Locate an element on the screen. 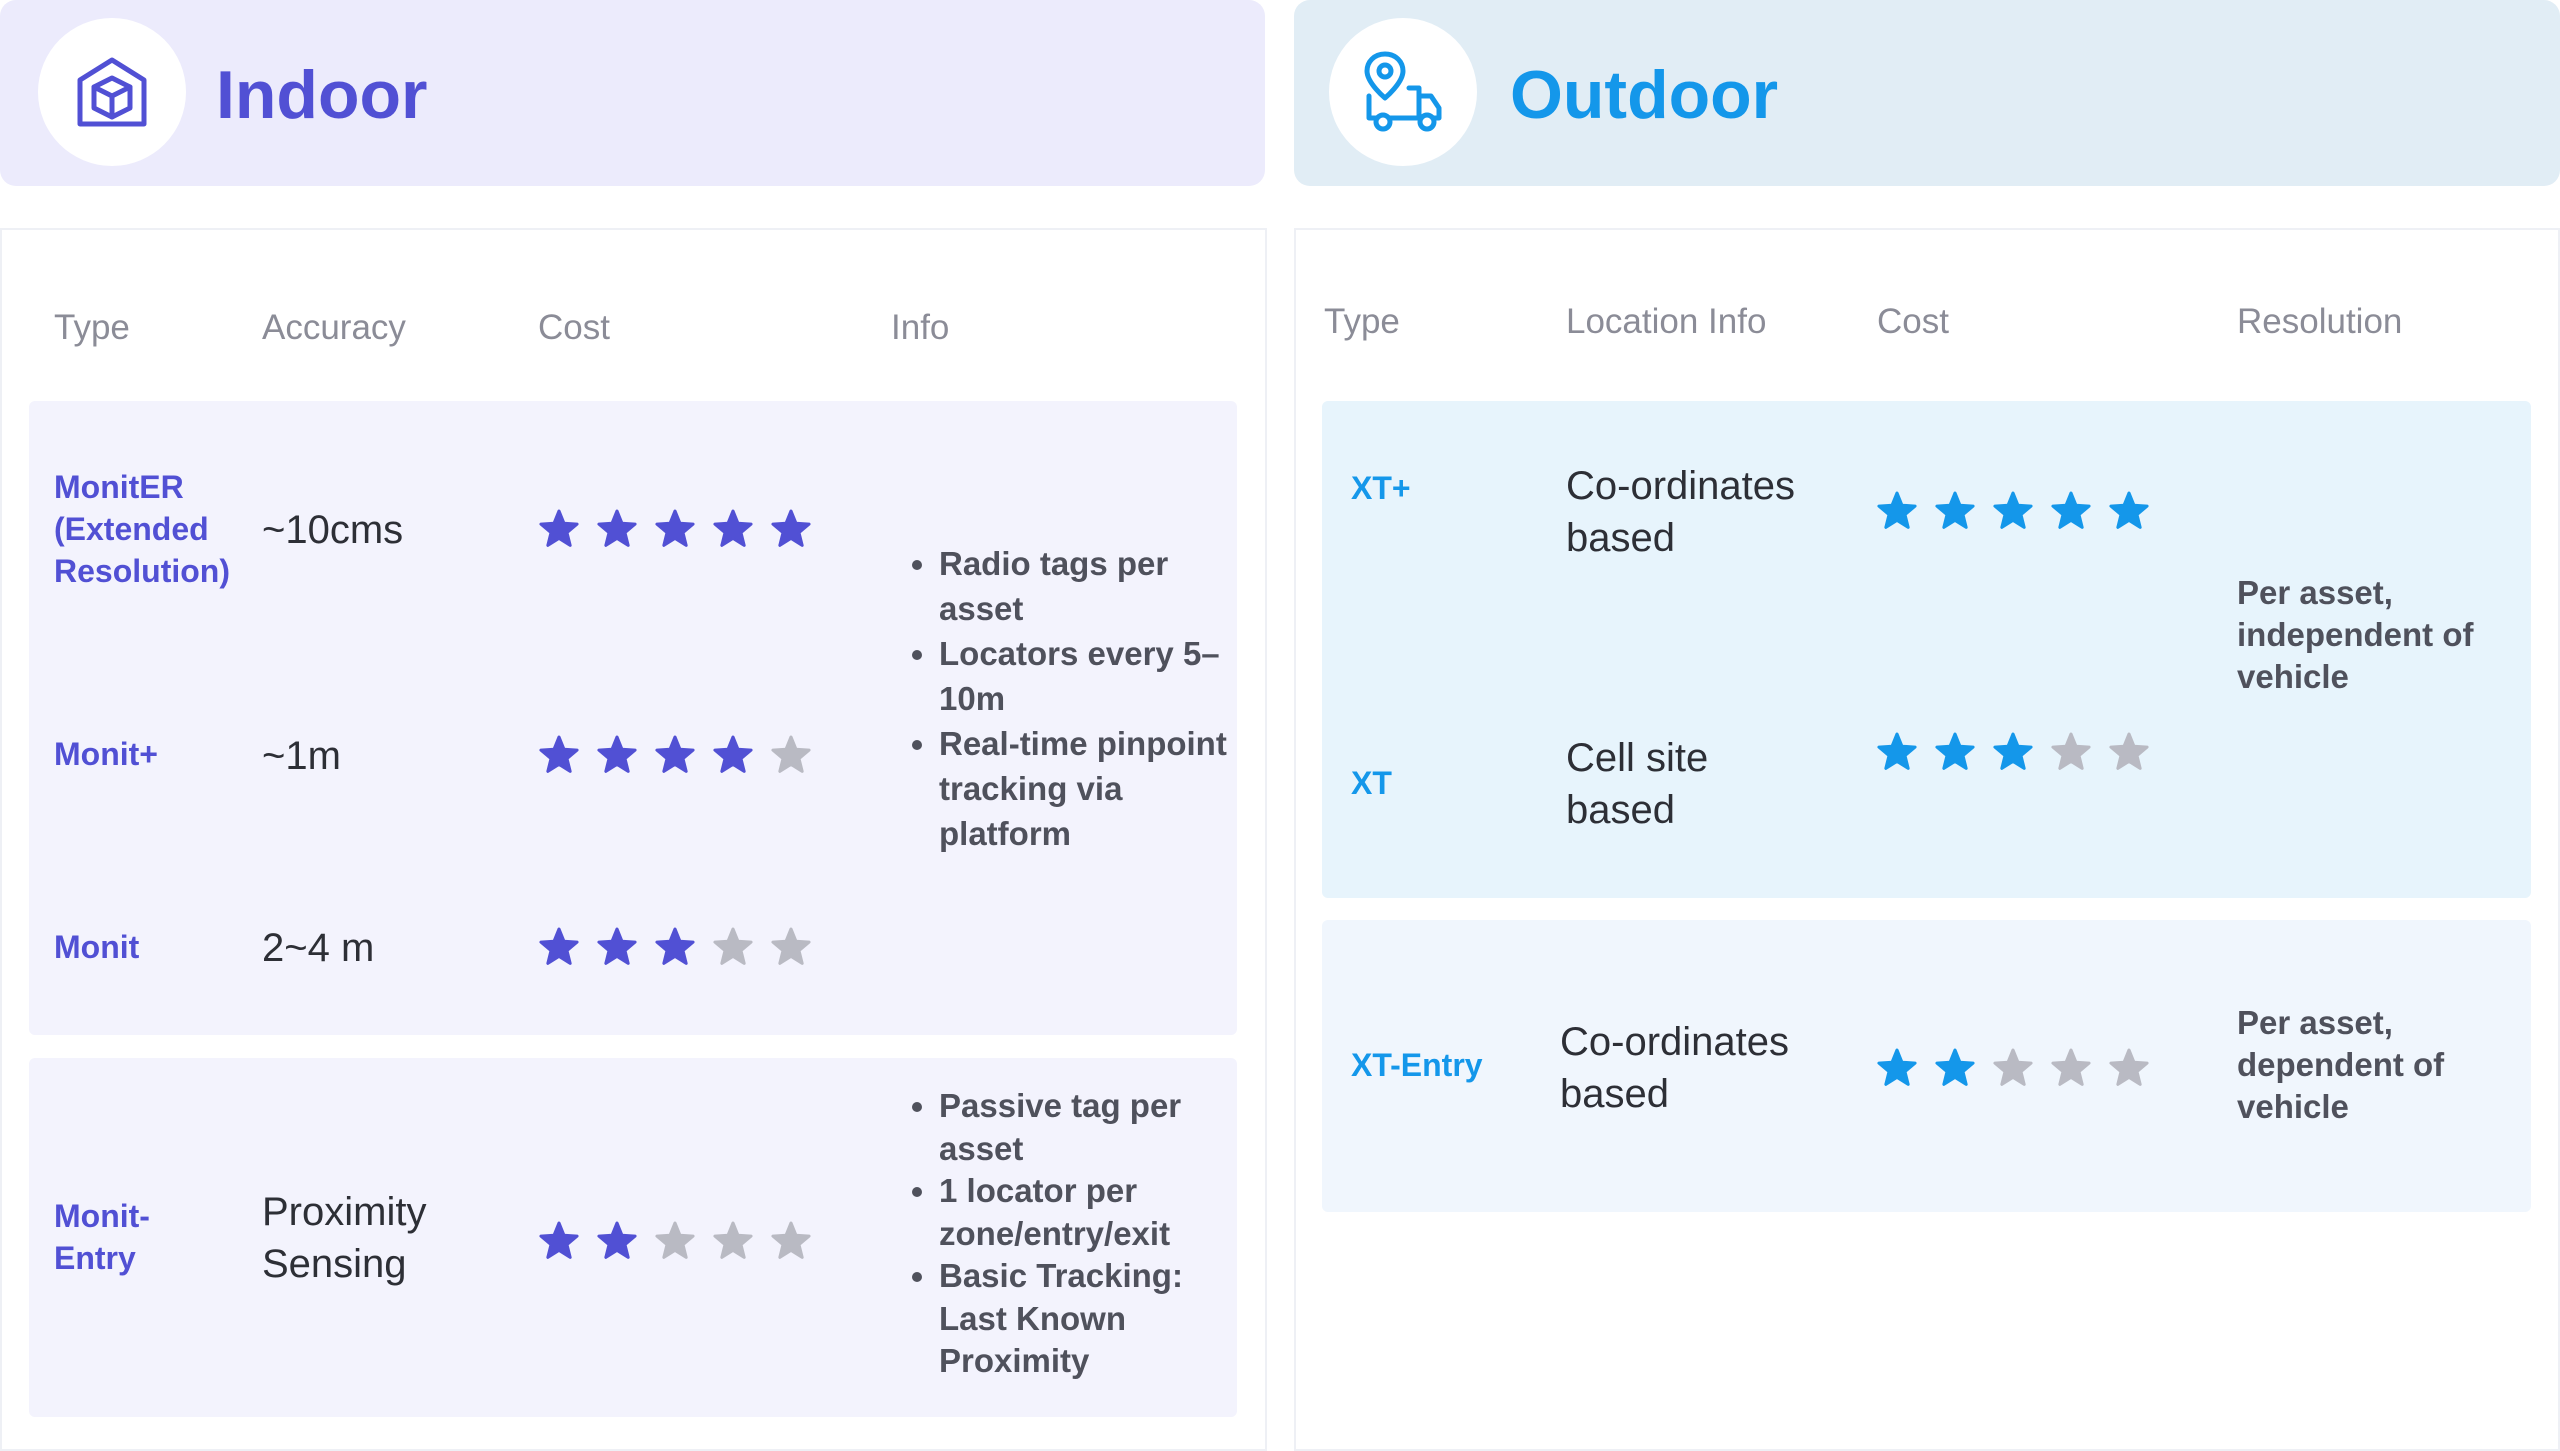  outdoor-row-type: XT-Entry is located at coordinates (1417, 1065).